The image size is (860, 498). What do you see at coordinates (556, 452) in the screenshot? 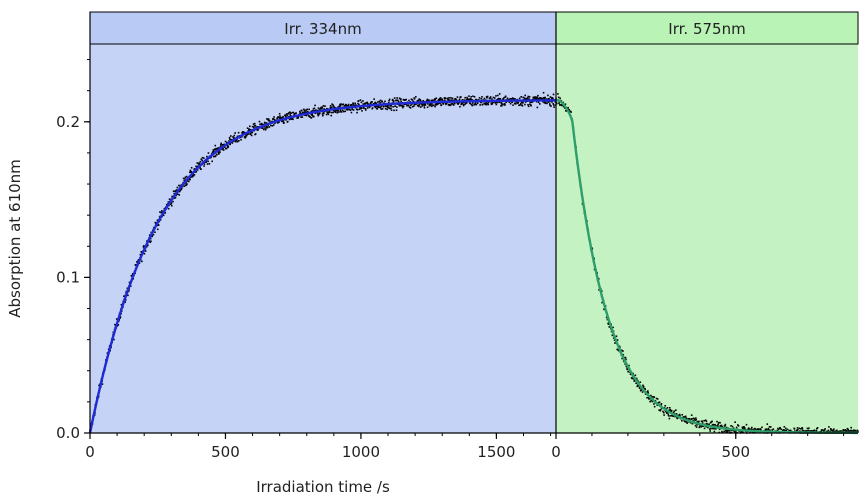
I see `phase-2-x-tick-label: 0` at bounding box center [556, 452].